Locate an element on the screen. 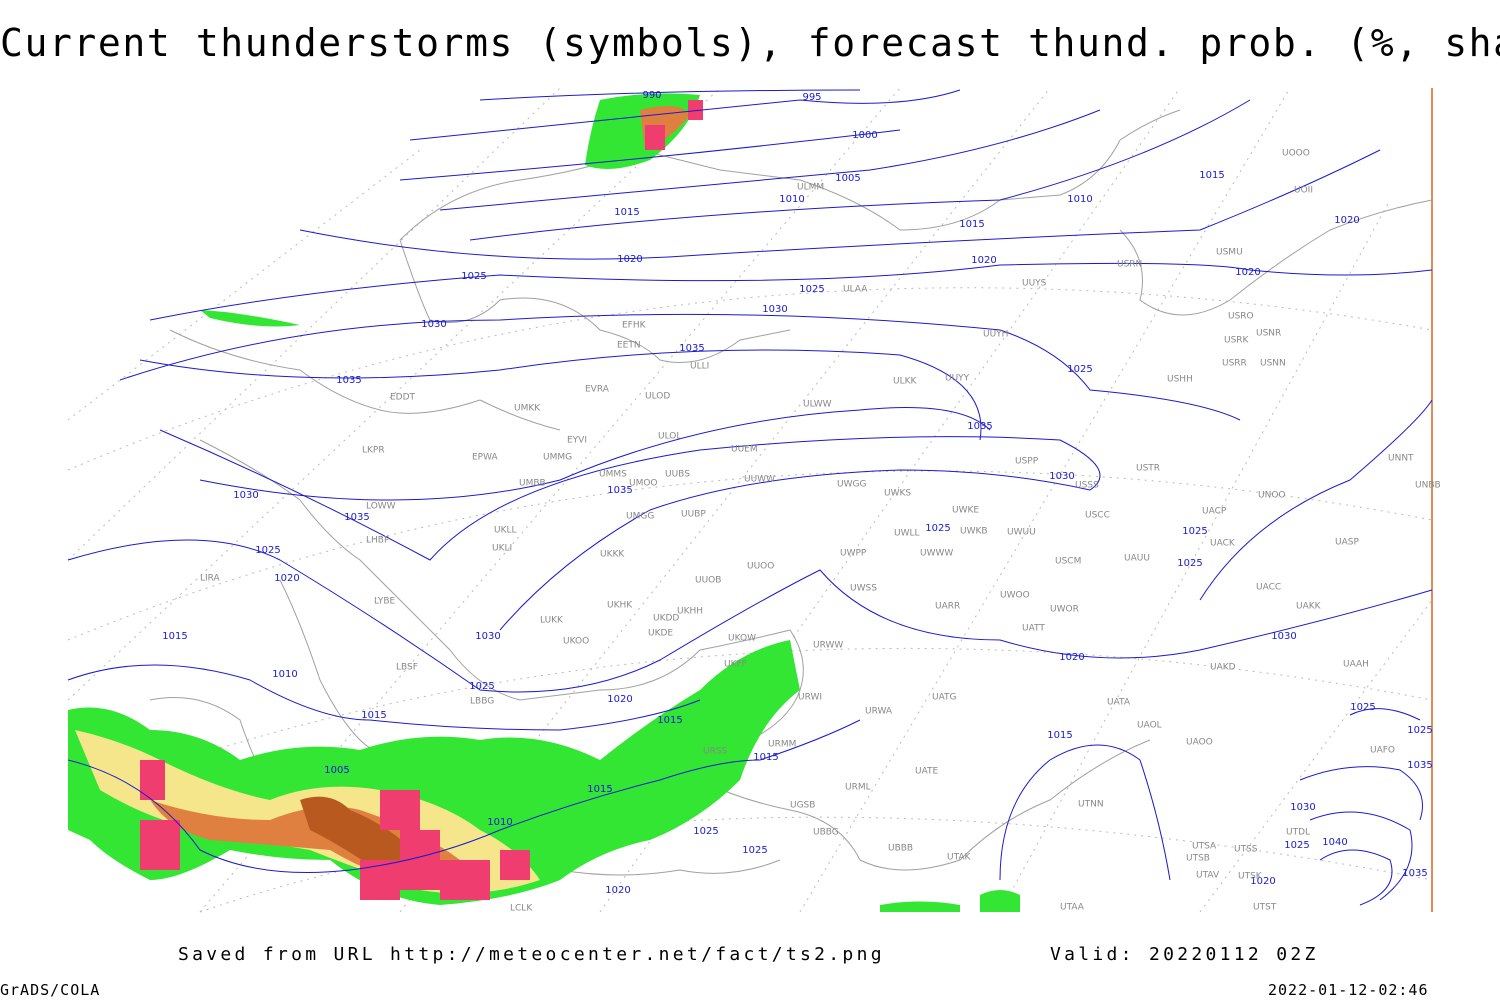 This screenshot has width=1500, height=1000. station-label: ULKK is located at coordinates (905, 382).